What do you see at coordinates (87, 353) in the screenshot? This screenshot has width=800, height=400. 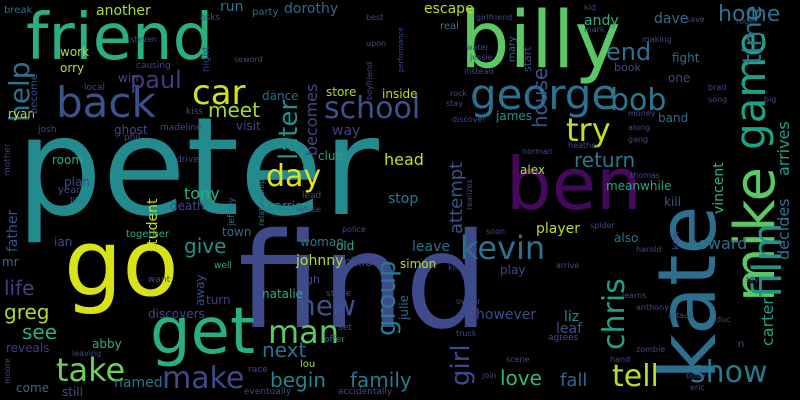 I see `word-leaving: leaving` at bounding box center [87, 353].